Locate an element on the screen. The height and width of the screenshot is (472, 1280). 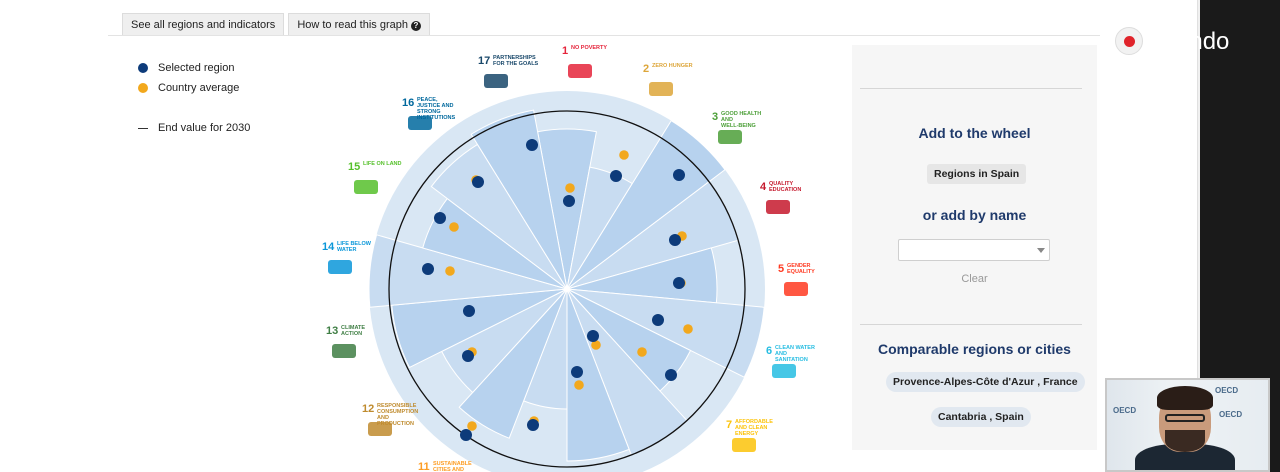
sdg-goal-title: NO POVERTY is located at coordinates (589, 48).